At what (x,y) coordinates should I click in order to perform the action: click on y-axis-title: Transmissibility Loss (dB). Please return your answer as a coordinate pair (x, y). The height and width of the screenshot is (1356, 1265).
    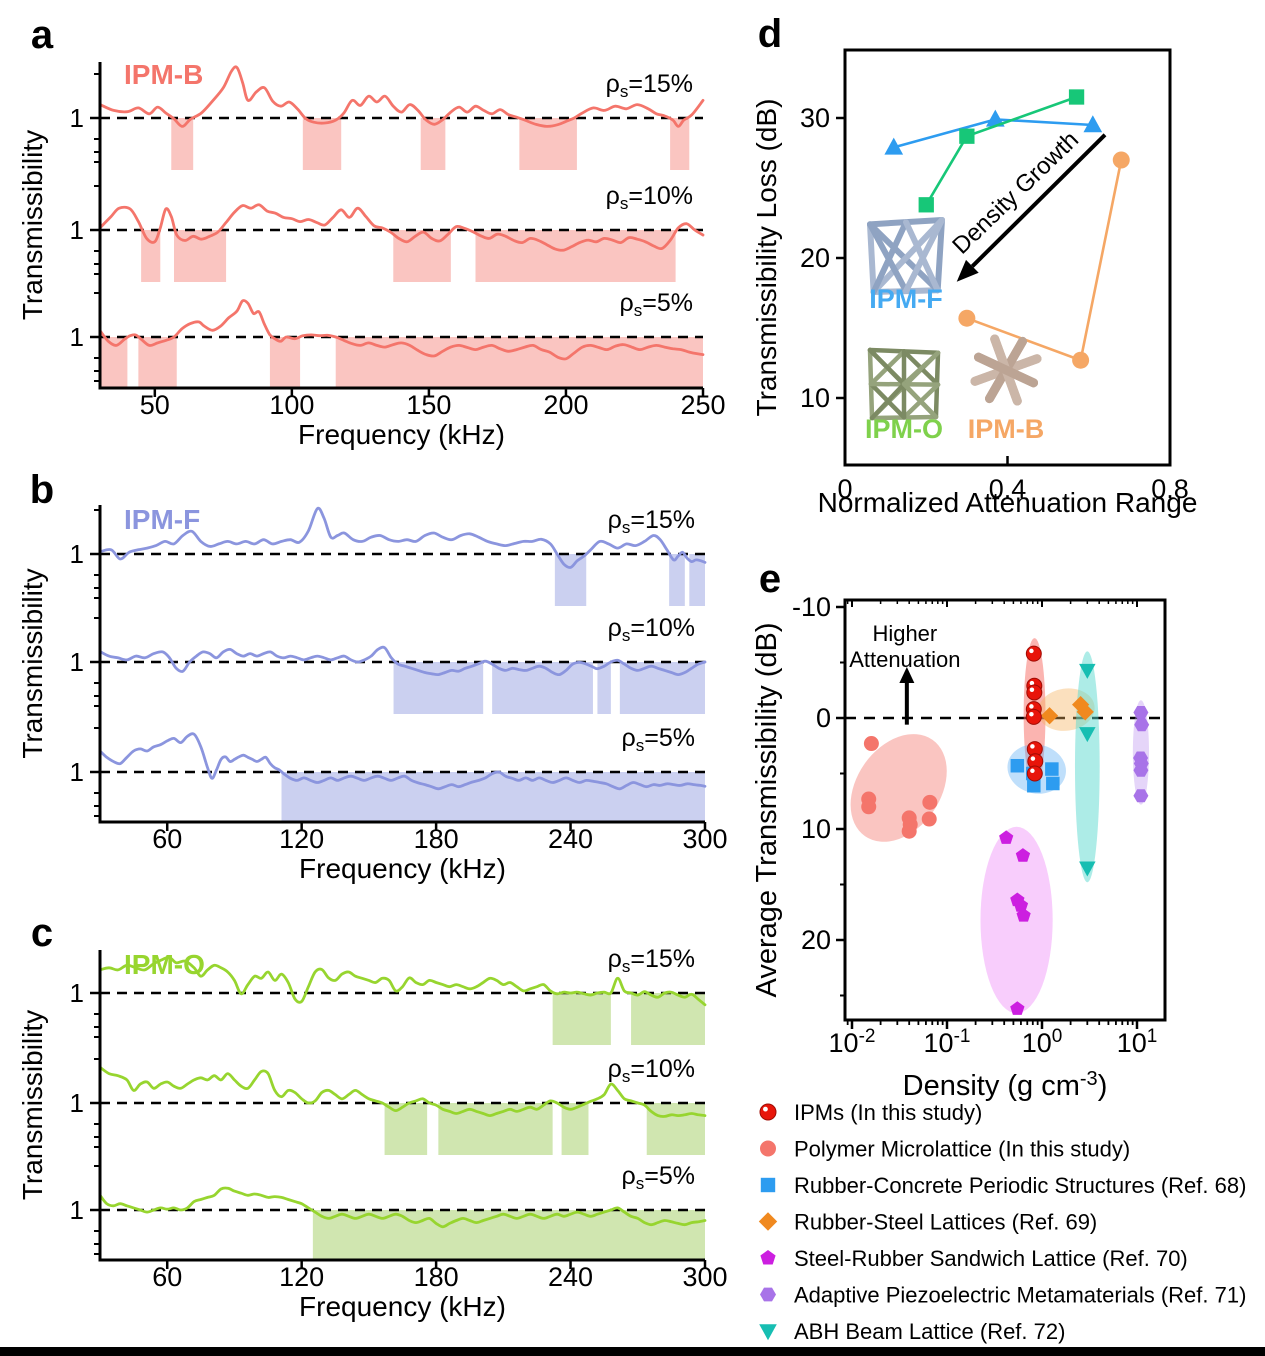
    Looking at the image, I should click on (766, 258).